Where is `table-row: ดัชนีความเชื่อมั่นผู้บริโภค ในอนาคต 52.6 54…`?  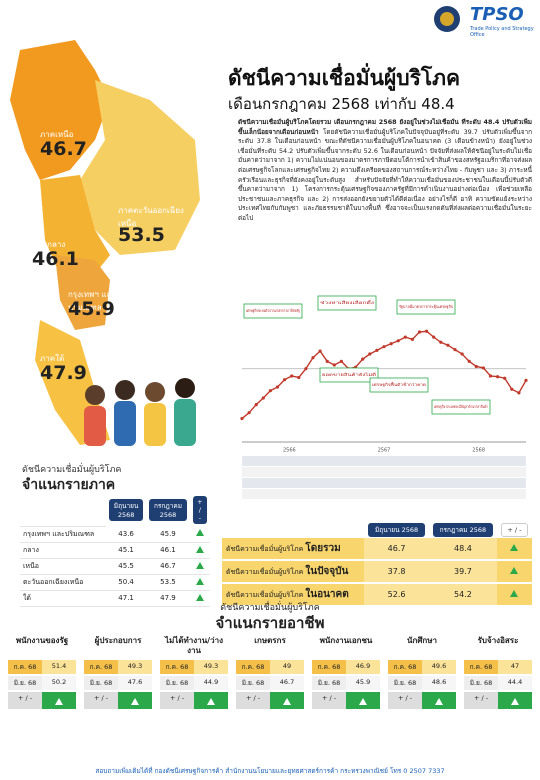 table-row: ดัชนีความเชื่อมั่นผู้บริโภค ในอนาคต 52.6 54… is located at coordinates (377, 595).